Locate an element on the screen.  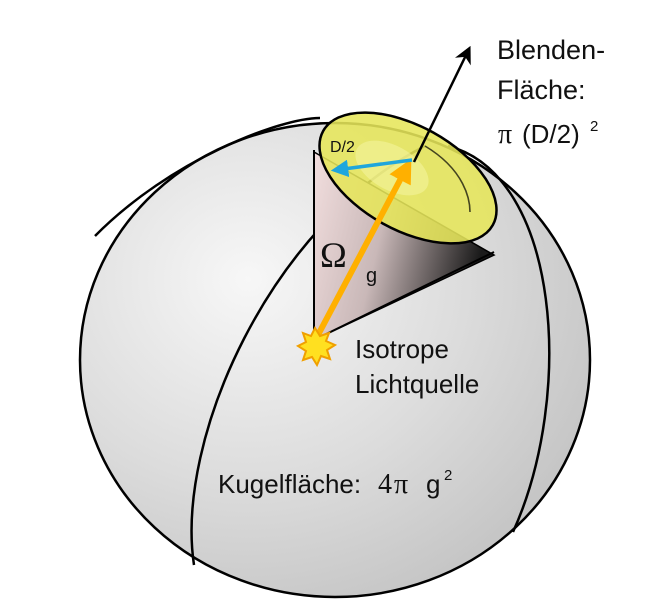
arrow-up-right-icon is located at coordinates (441, 104).